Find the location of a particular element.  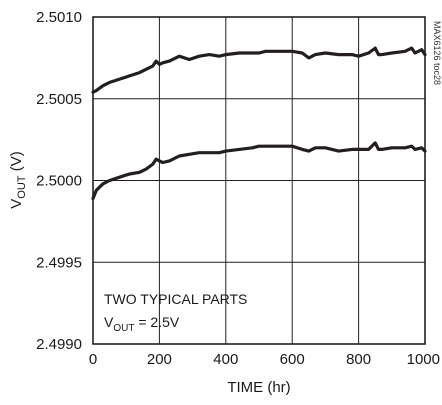

annotation-v-main: V is located at coordinates (109, 322).